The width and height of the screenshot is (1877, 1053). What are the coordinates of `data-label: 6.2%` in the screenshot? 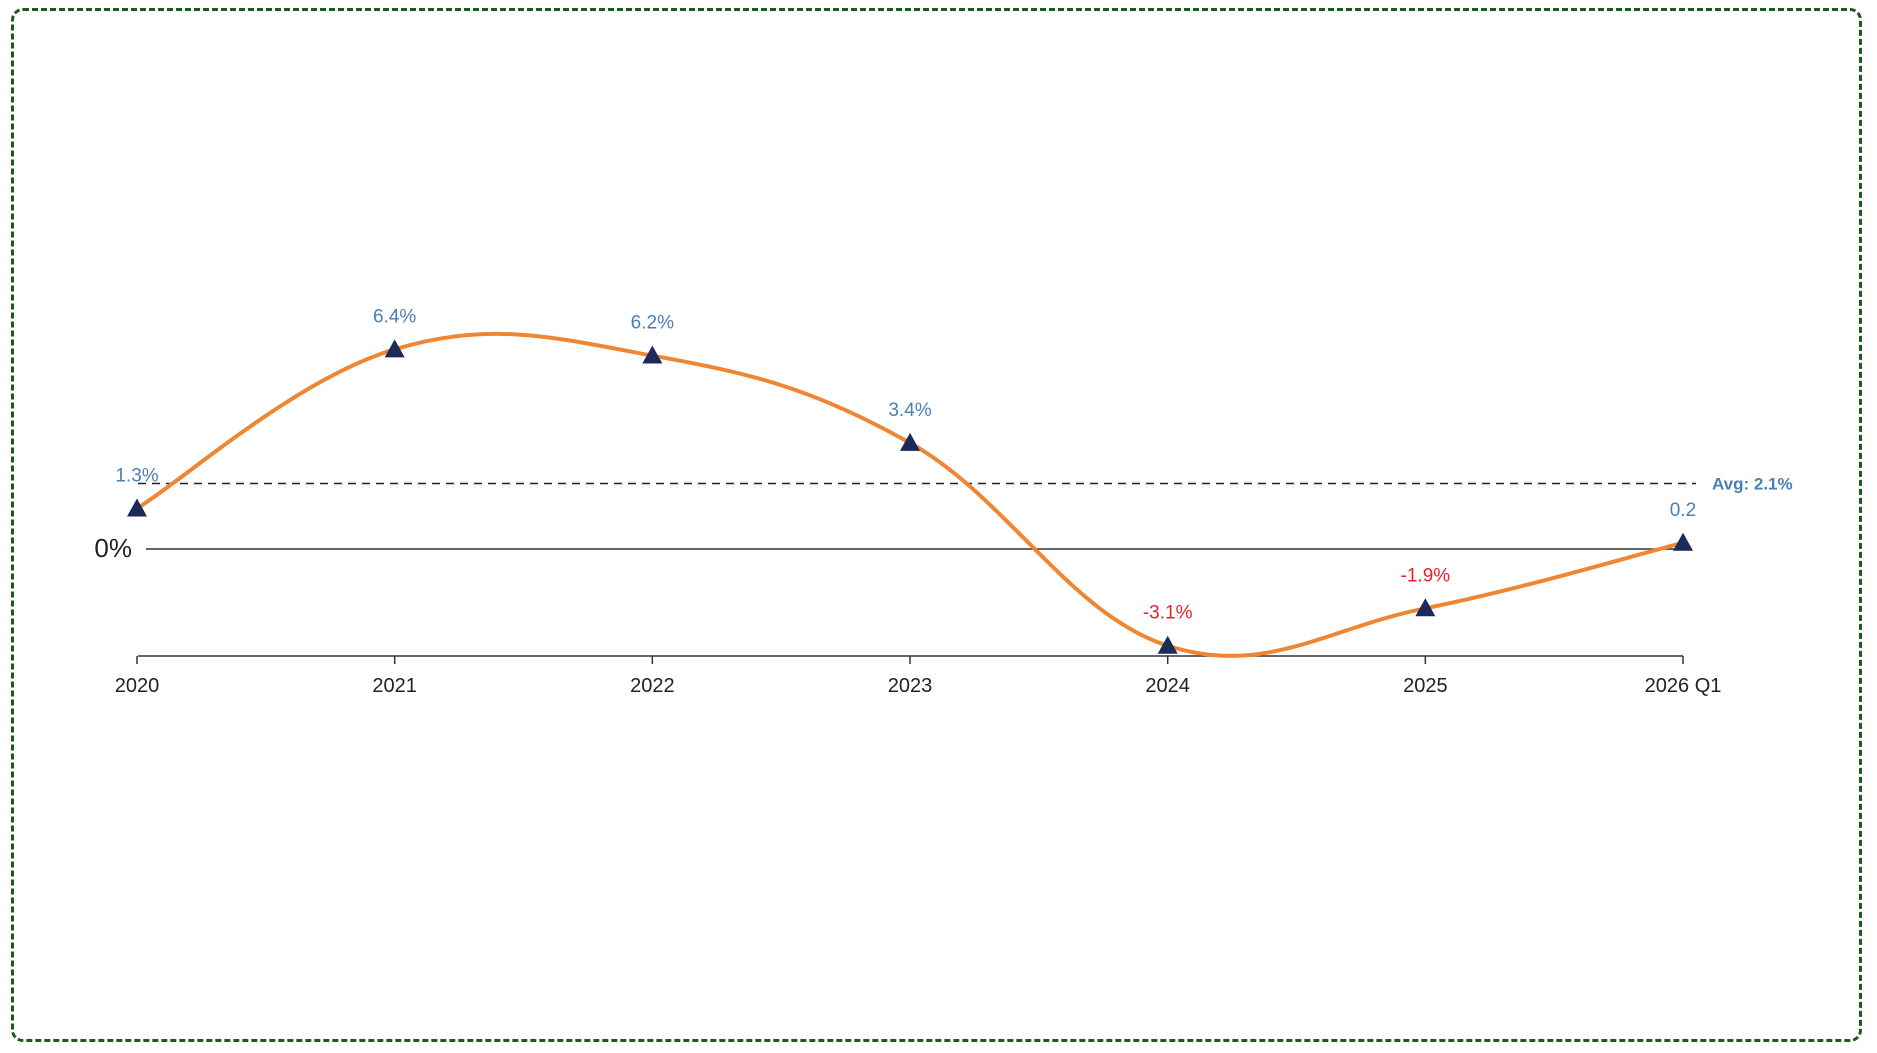 It's located at (652, 323).